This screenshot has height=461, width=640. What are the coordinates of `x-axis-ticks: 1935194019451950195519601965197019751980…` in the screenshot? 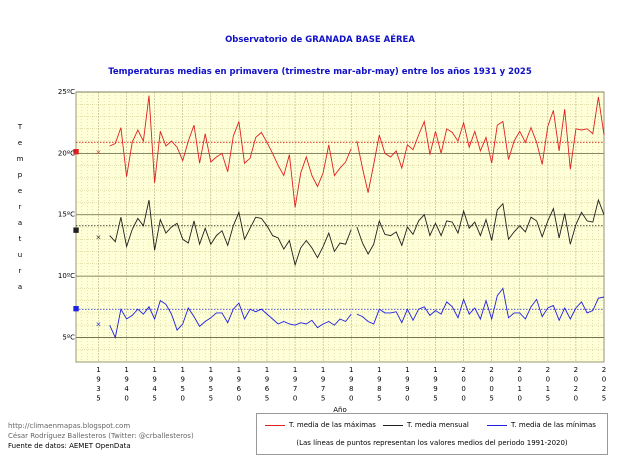 It's located at (351, 384).